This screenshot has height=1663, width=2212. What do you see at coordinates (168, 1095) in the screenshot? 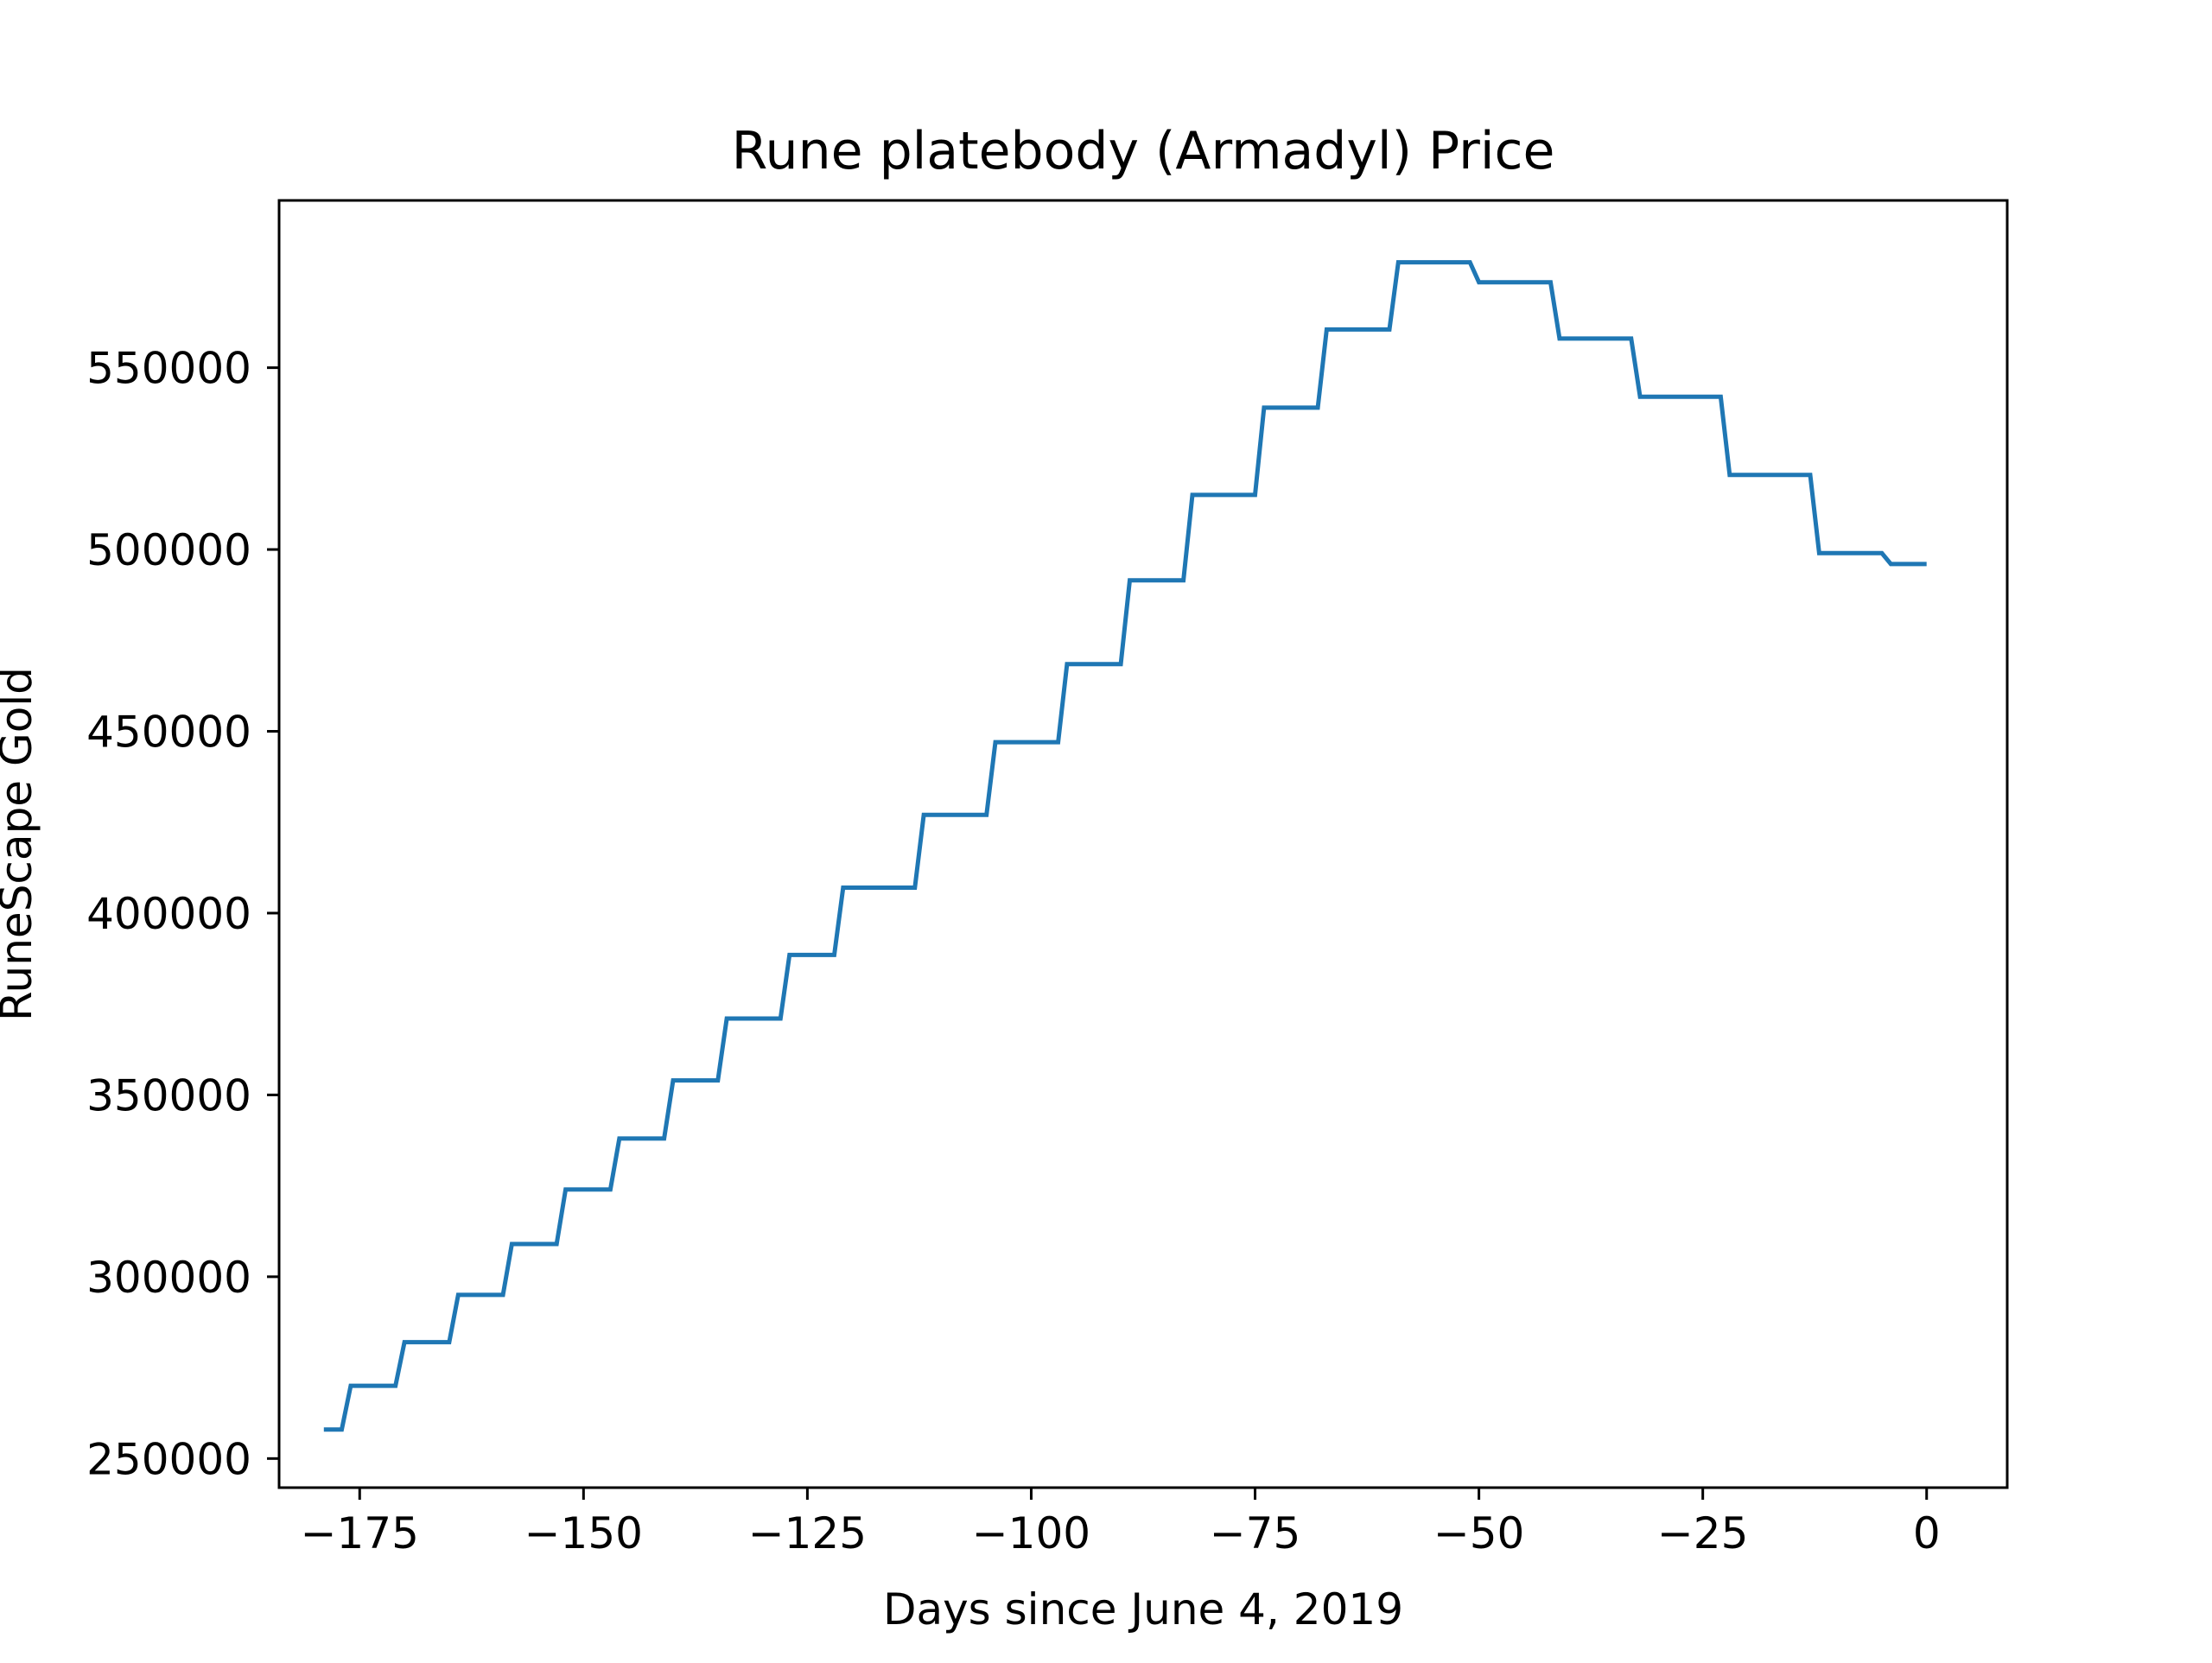
I see `y-tick-label: 350000` at bounding box center [168, 1095].